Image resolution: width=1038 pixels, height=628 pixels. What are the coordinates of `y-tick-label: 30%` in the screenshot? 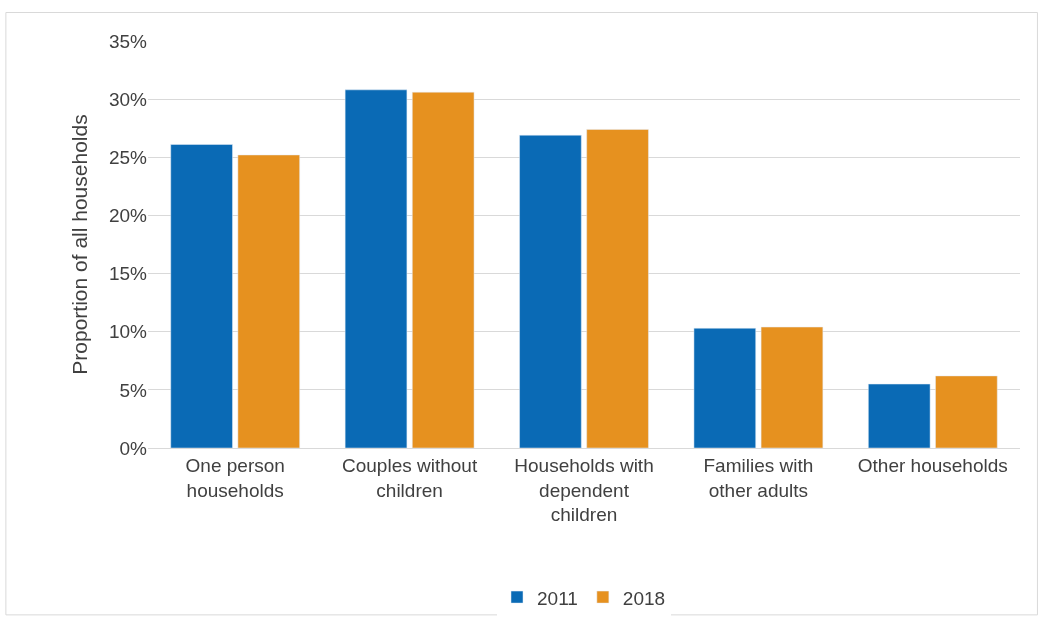 It's located at (128, 99).